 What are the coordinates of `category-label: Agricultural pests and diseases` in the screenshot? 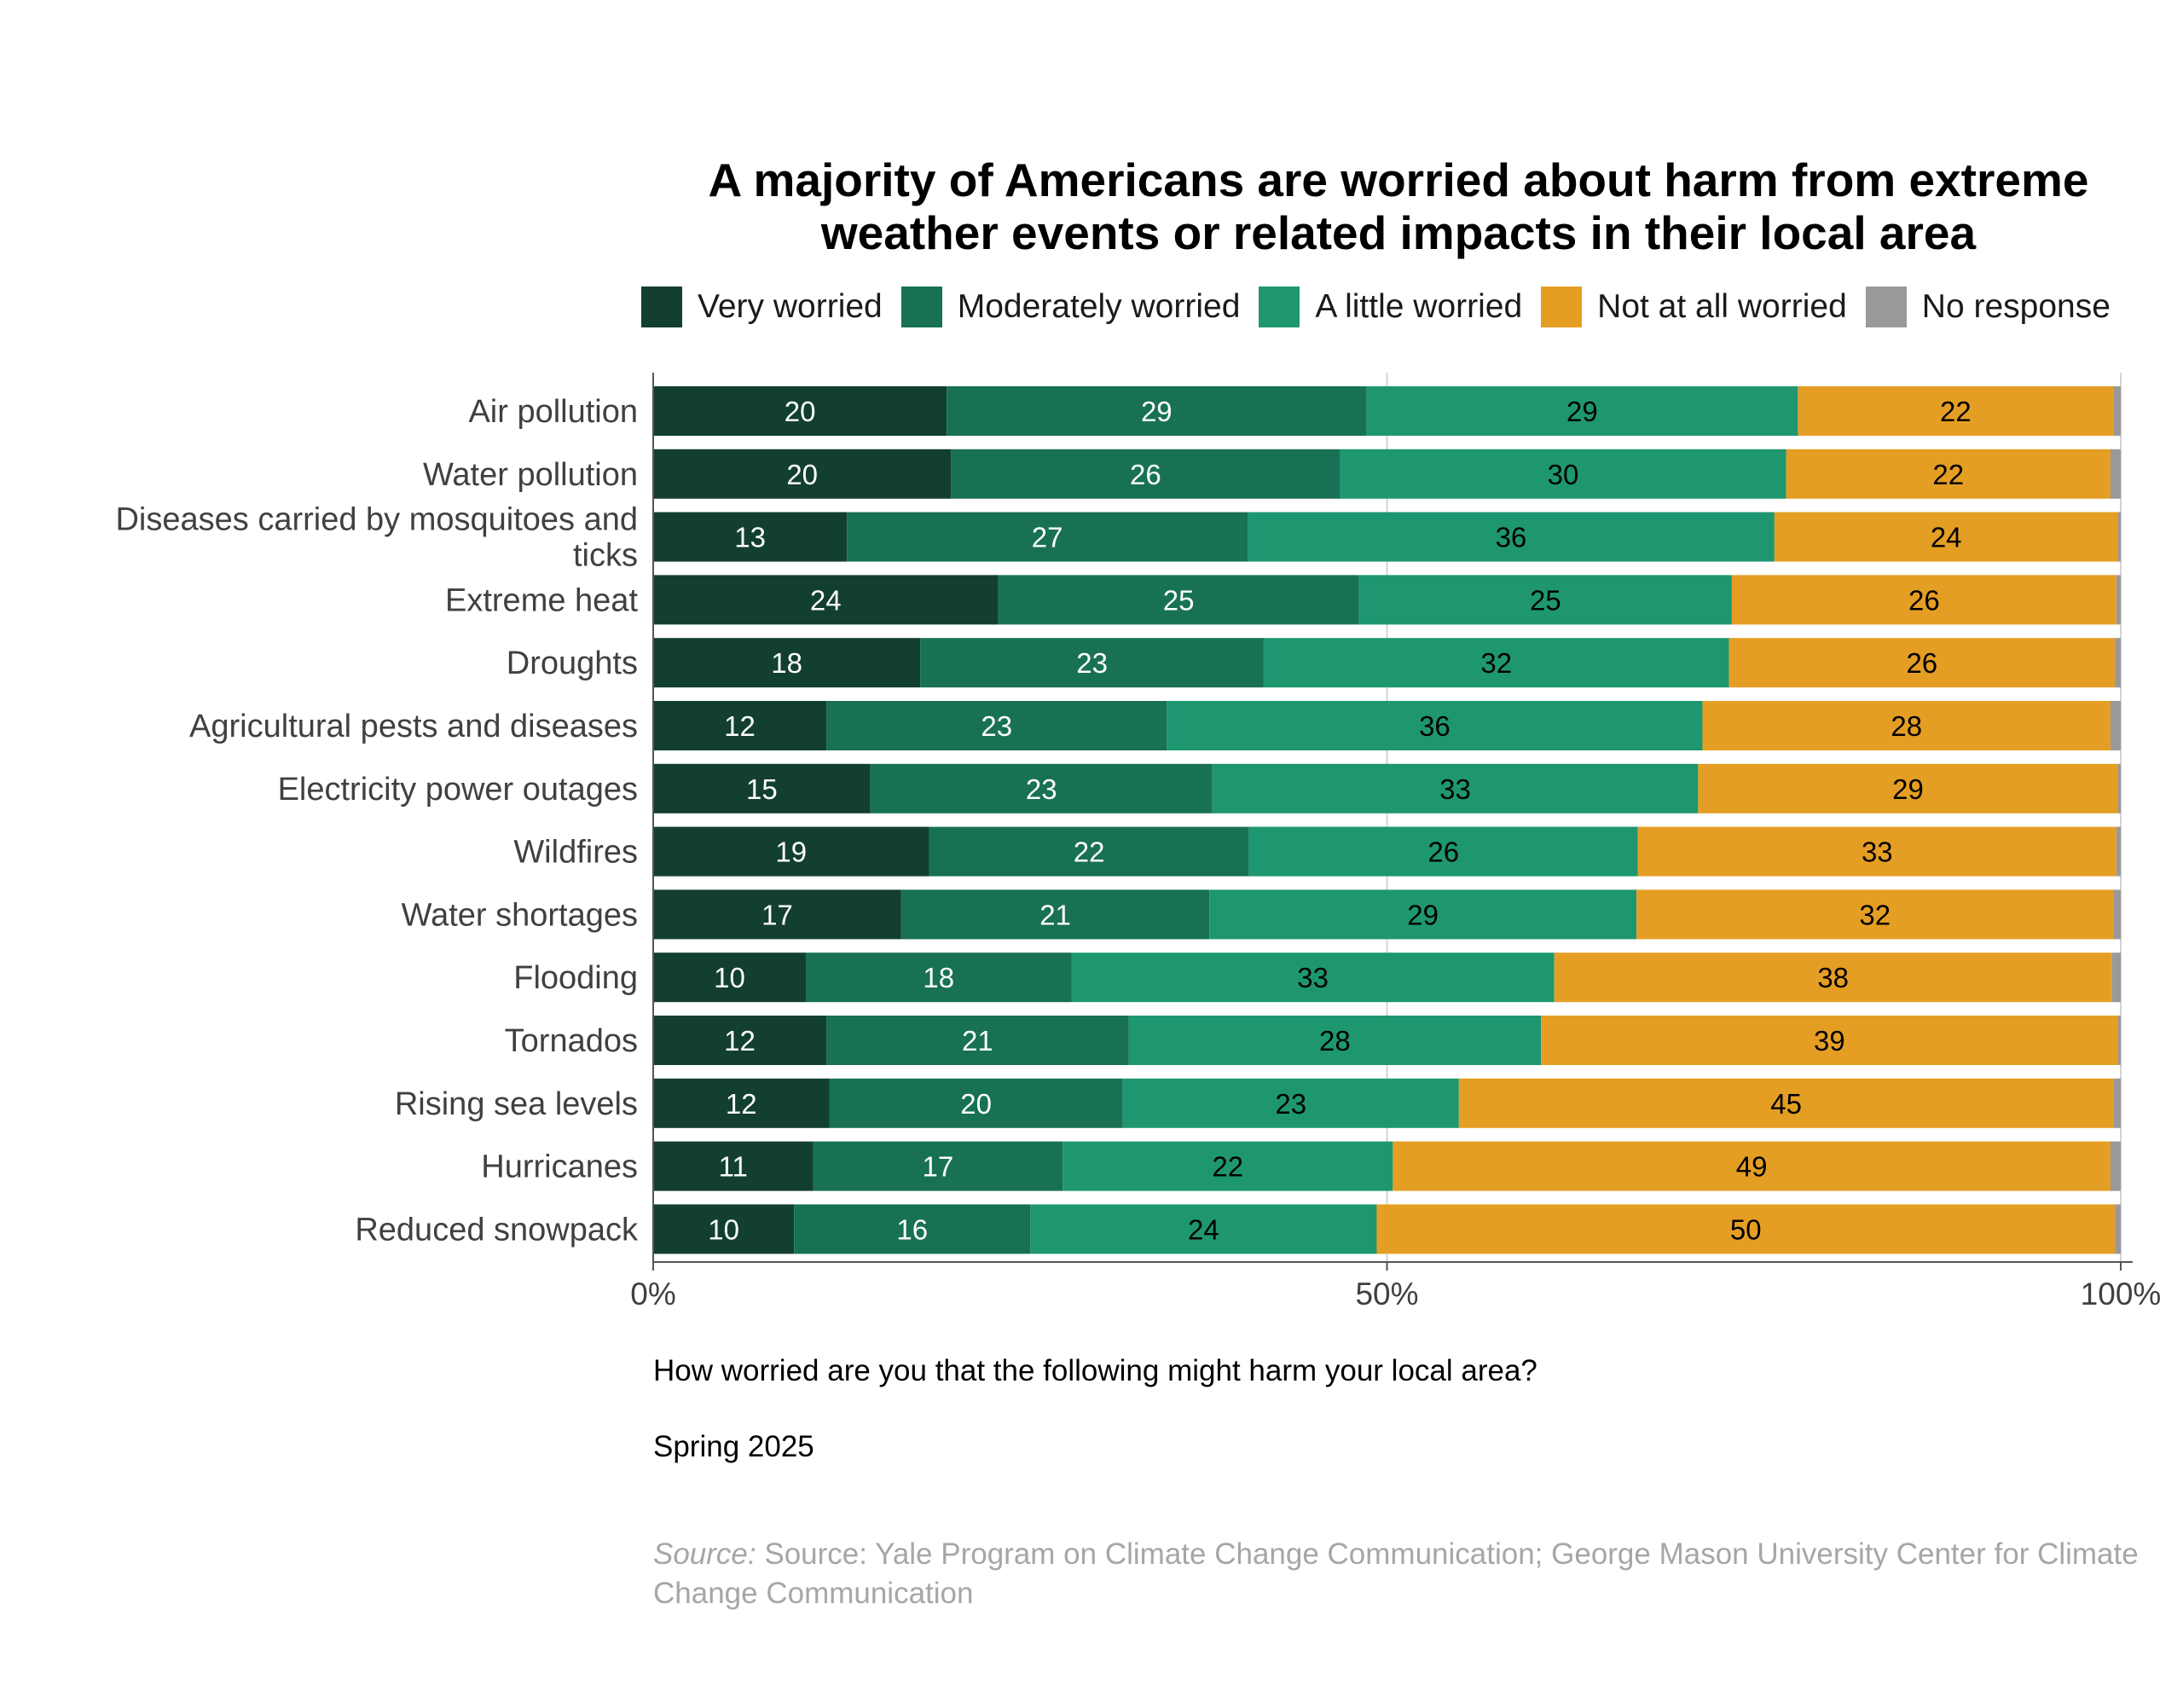 It's located at (413, 726).